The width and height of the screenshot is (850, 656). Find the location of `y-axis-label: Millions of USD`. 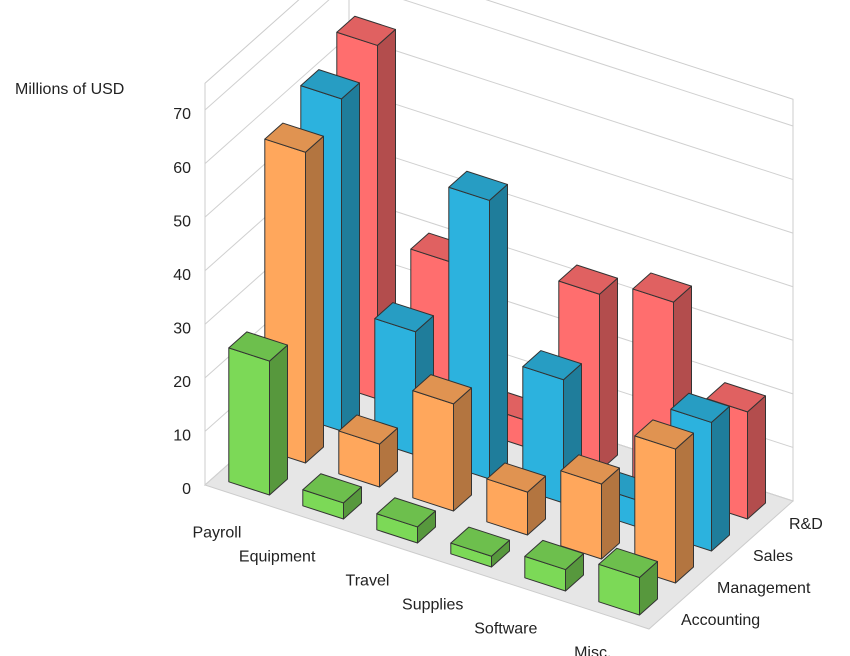

y-axis-label: Millions of USD is located at coordinates (69, 89).